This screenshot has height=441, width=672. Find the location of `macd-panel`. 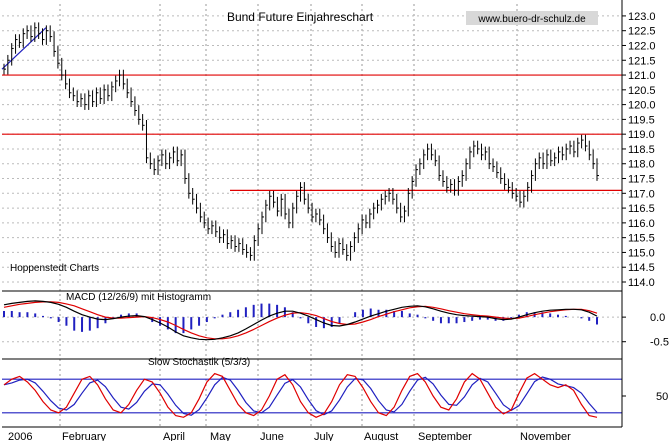

macd-panel is located at coordinates (312, 321).